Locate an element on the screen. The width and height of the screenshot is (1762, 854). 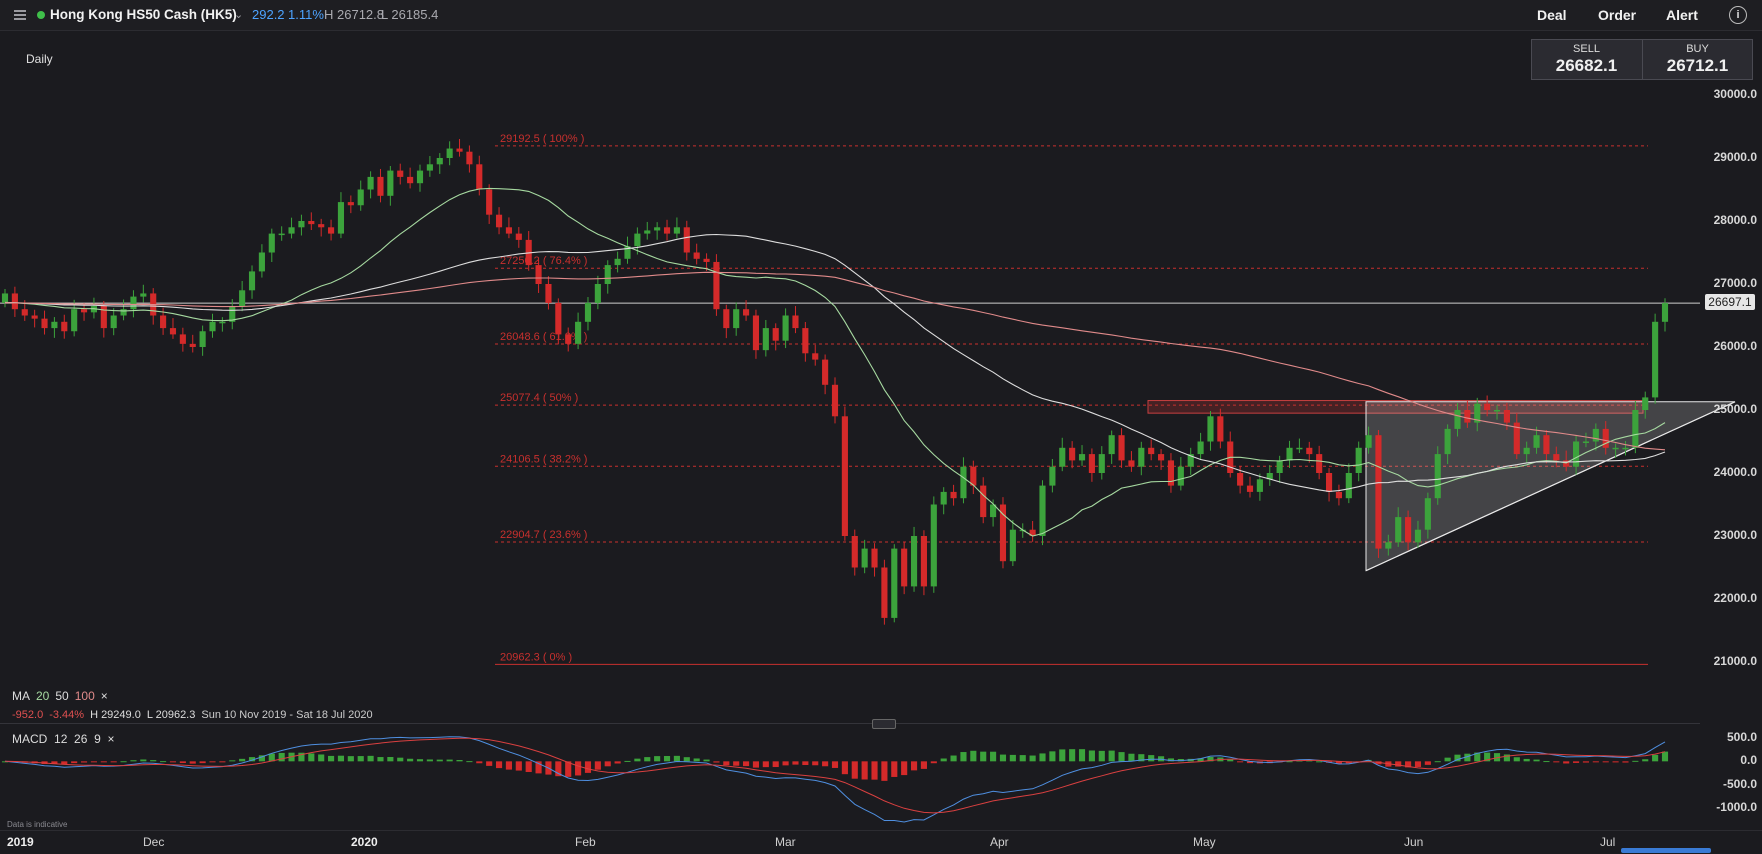
order-button: Order is located at coordinates (1617, 15).